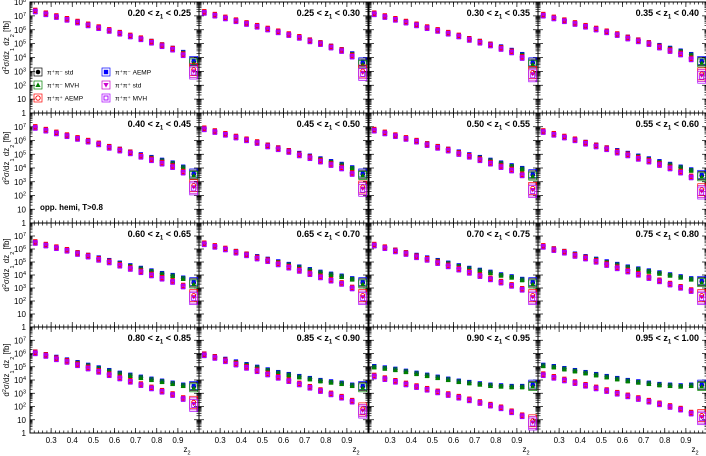 The image size is (706, 456). What do you see at coordinates (24, 113) in the screenshot?
I see `y-tick-label: 1` at bounding box center [24, 113].